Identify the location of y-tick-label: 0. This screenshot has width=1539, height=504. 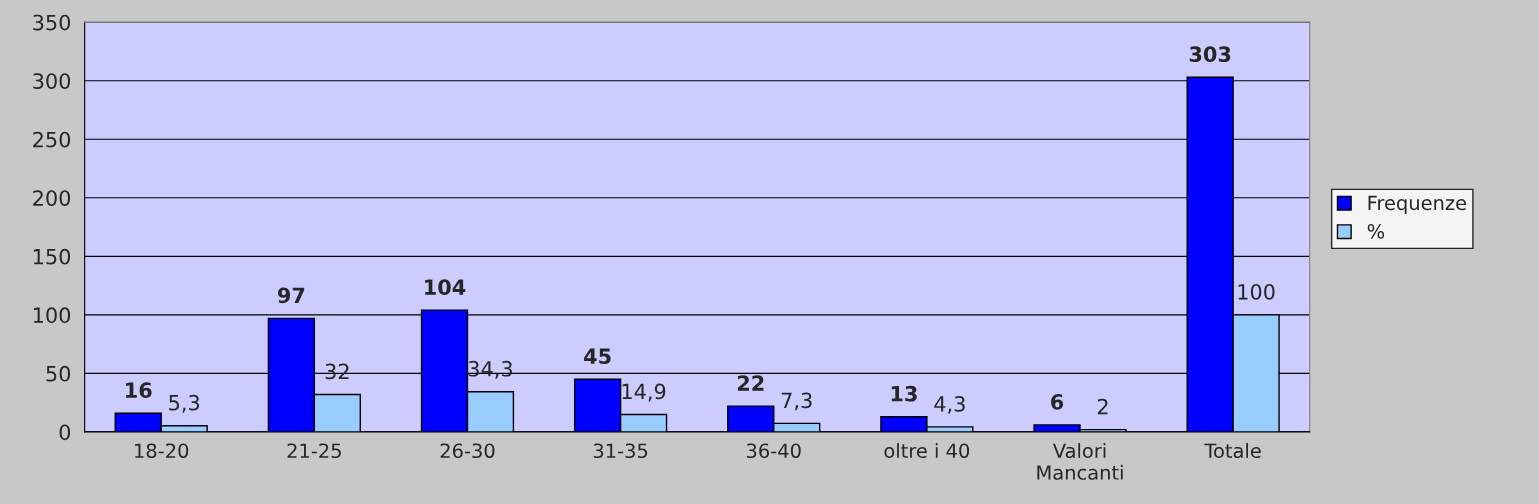
(65, 432).